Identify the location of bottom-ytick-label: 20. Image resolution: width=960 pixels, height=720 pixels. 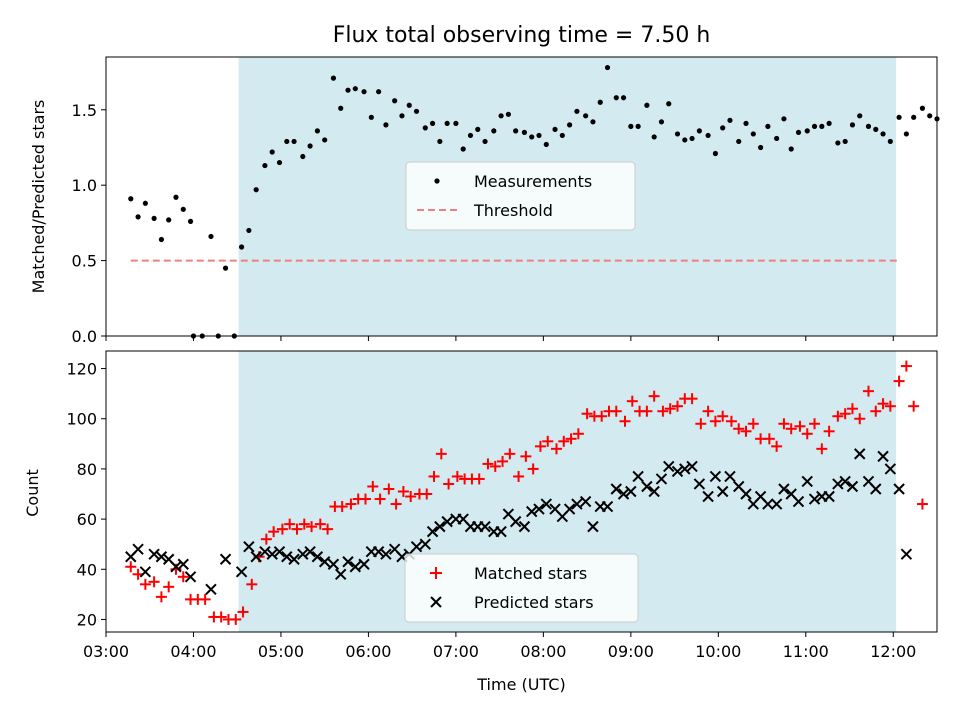
(87, 619).